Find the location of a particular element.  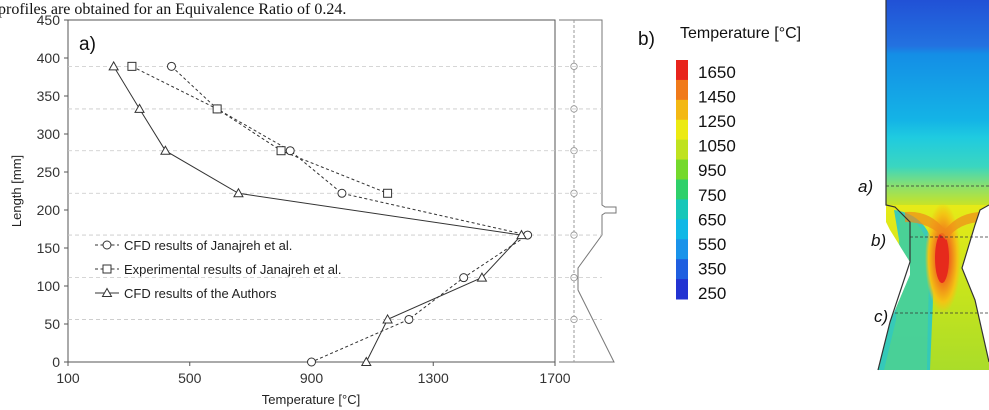

panel-b-label: b) is located at coordinates (646, 39).